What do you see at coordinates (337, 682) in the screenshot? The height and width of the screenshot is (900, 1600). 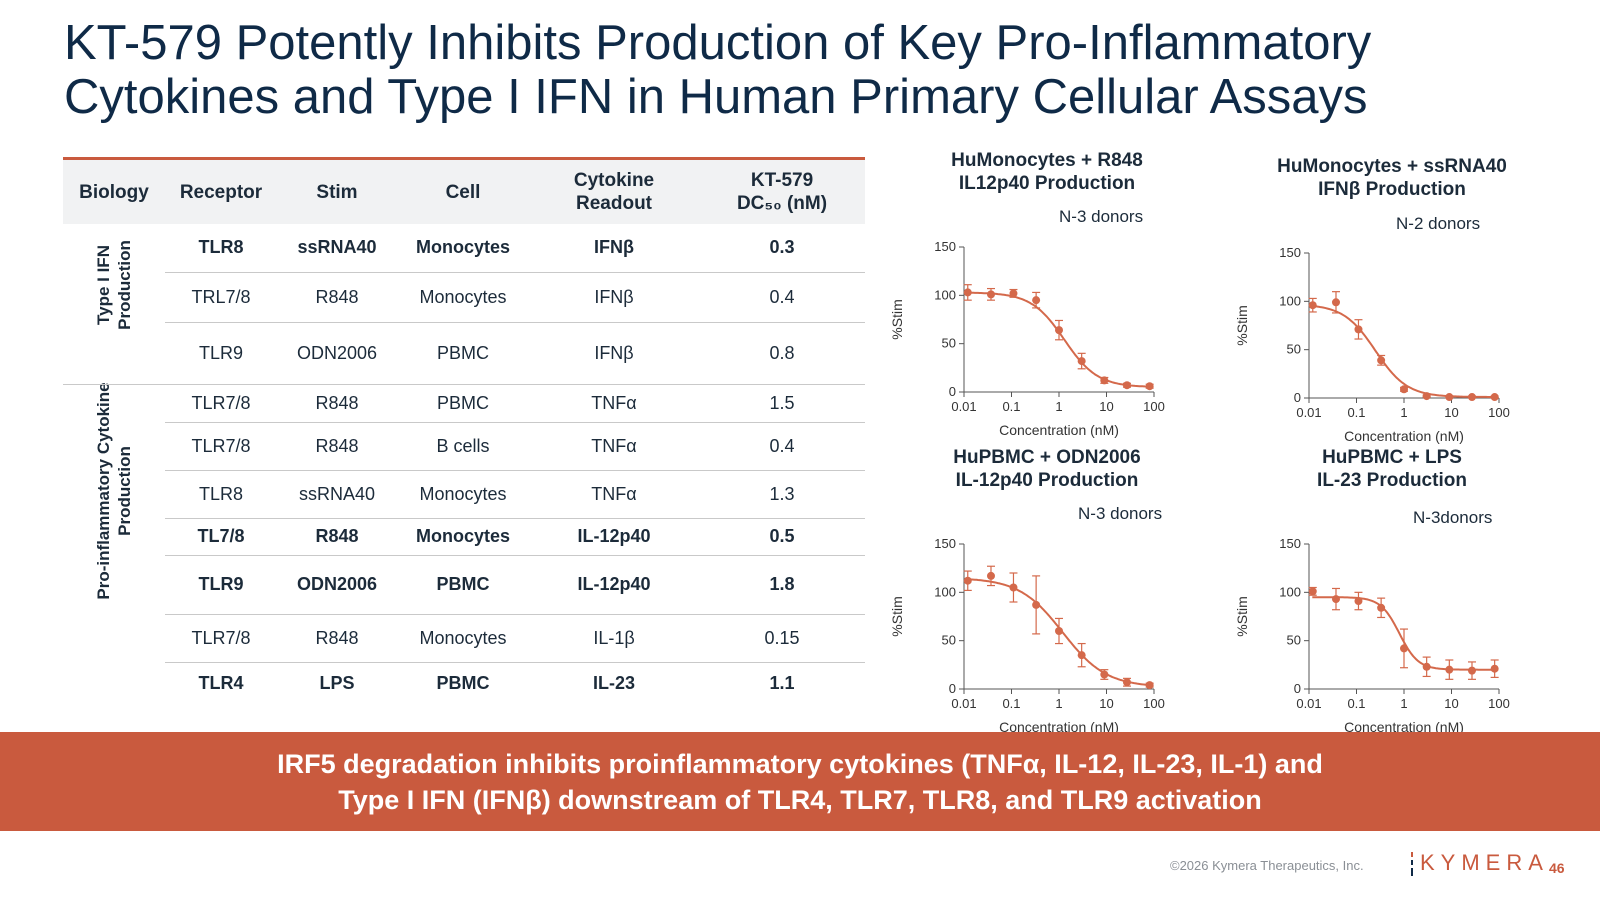 I see `cell-stim: LPS` at bounding box center [337, 682].